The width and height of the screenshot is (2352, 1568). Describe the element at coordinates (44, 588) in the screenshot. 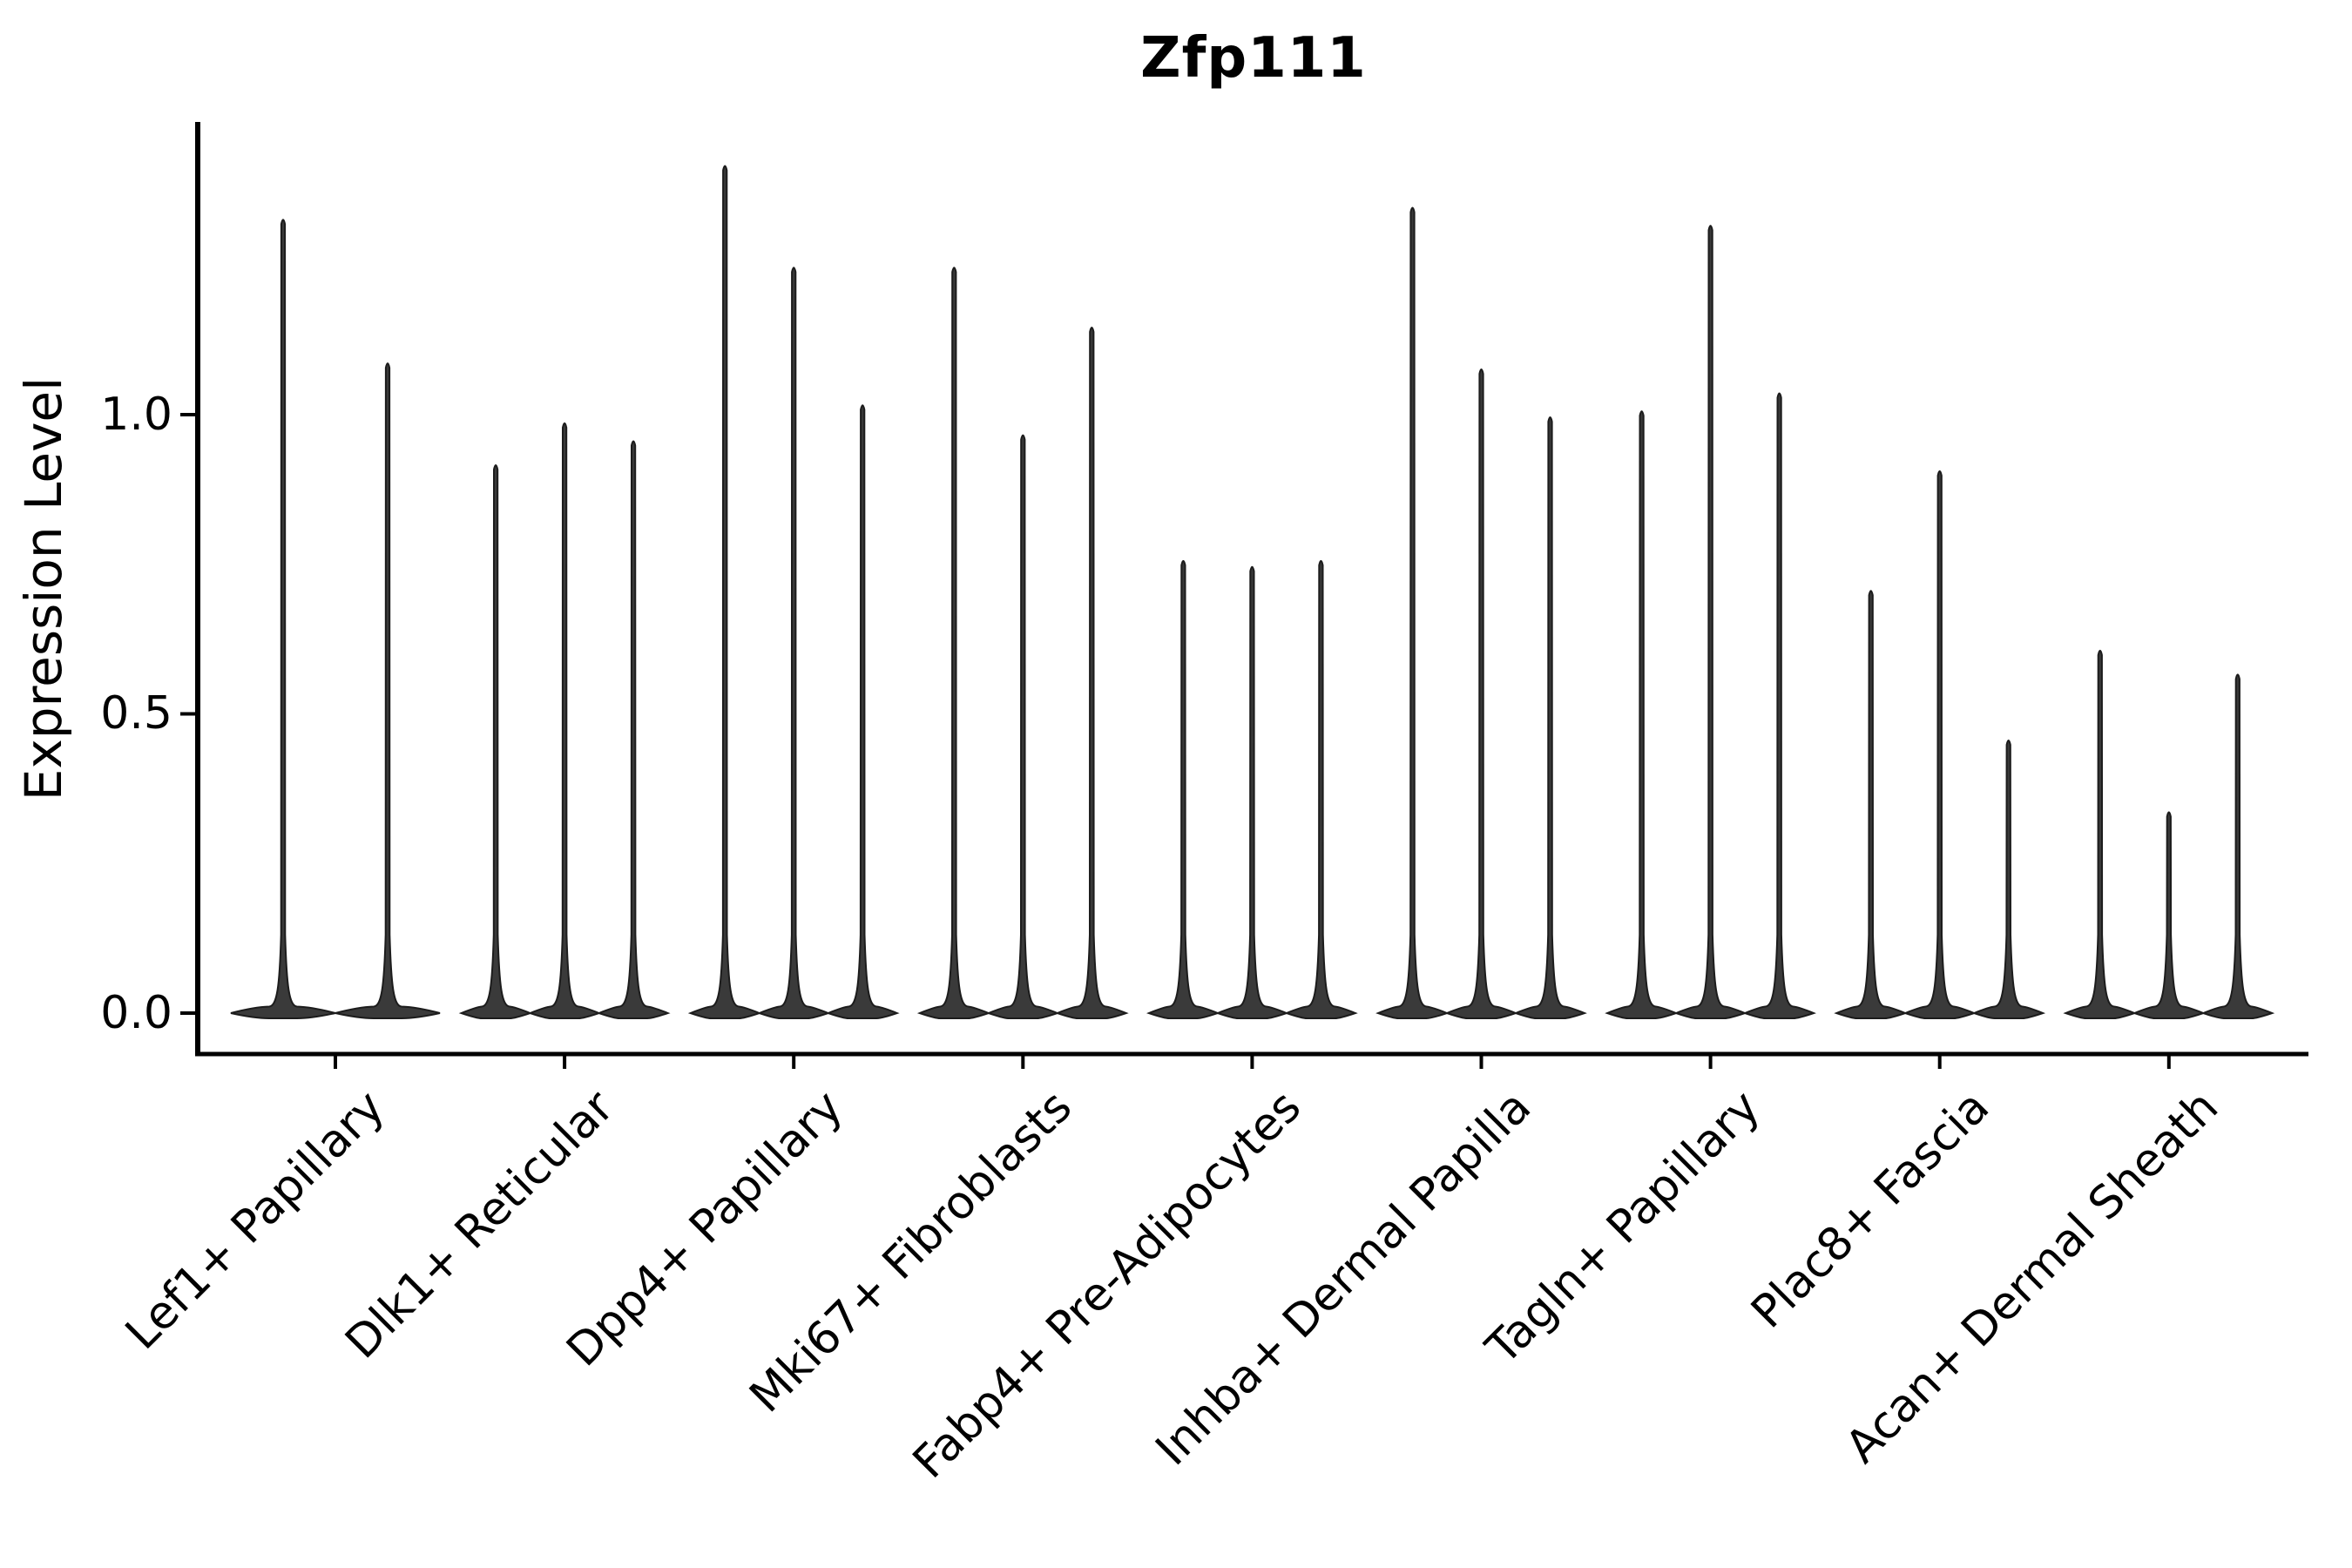

I see `y-axis-label: Expression Level` at that location.